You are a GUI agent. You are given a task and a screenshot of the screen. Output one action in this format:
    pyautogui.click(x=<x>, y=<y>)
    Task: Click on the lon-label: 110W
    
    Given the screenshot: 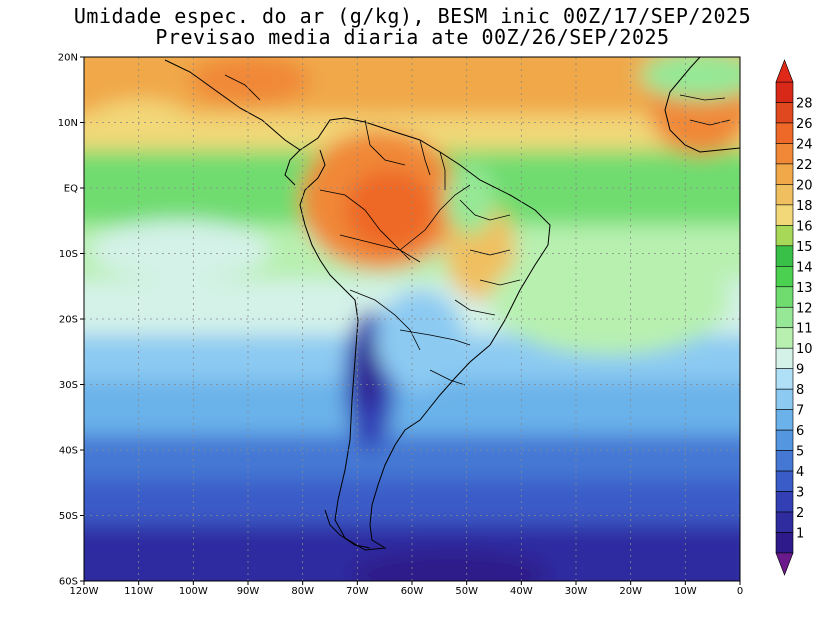 What is the action you would take?
    pyautogui.click(x=138, y=591)
    